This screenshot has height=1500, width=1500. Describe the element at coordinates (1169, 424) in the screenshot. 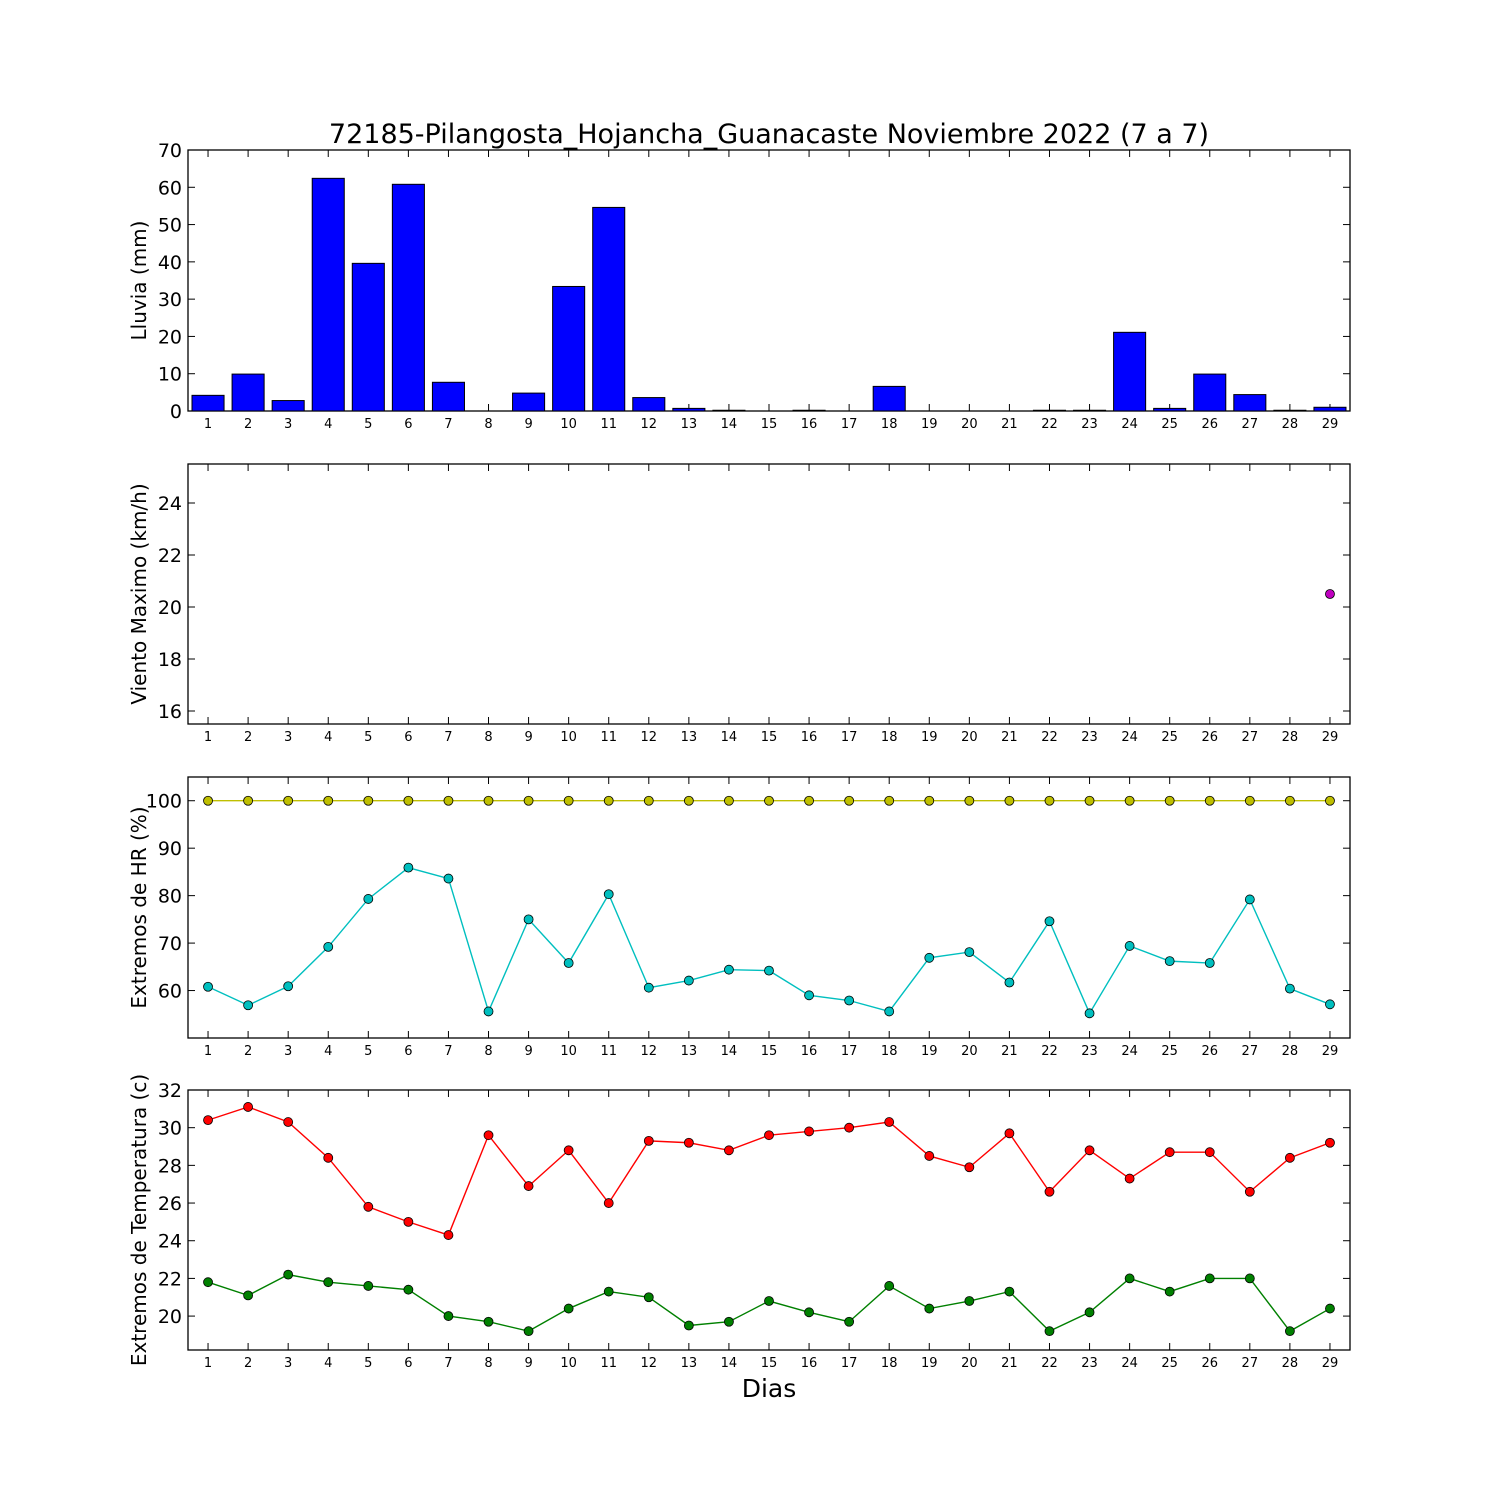

I see `x-tick-label: 25` at that location.